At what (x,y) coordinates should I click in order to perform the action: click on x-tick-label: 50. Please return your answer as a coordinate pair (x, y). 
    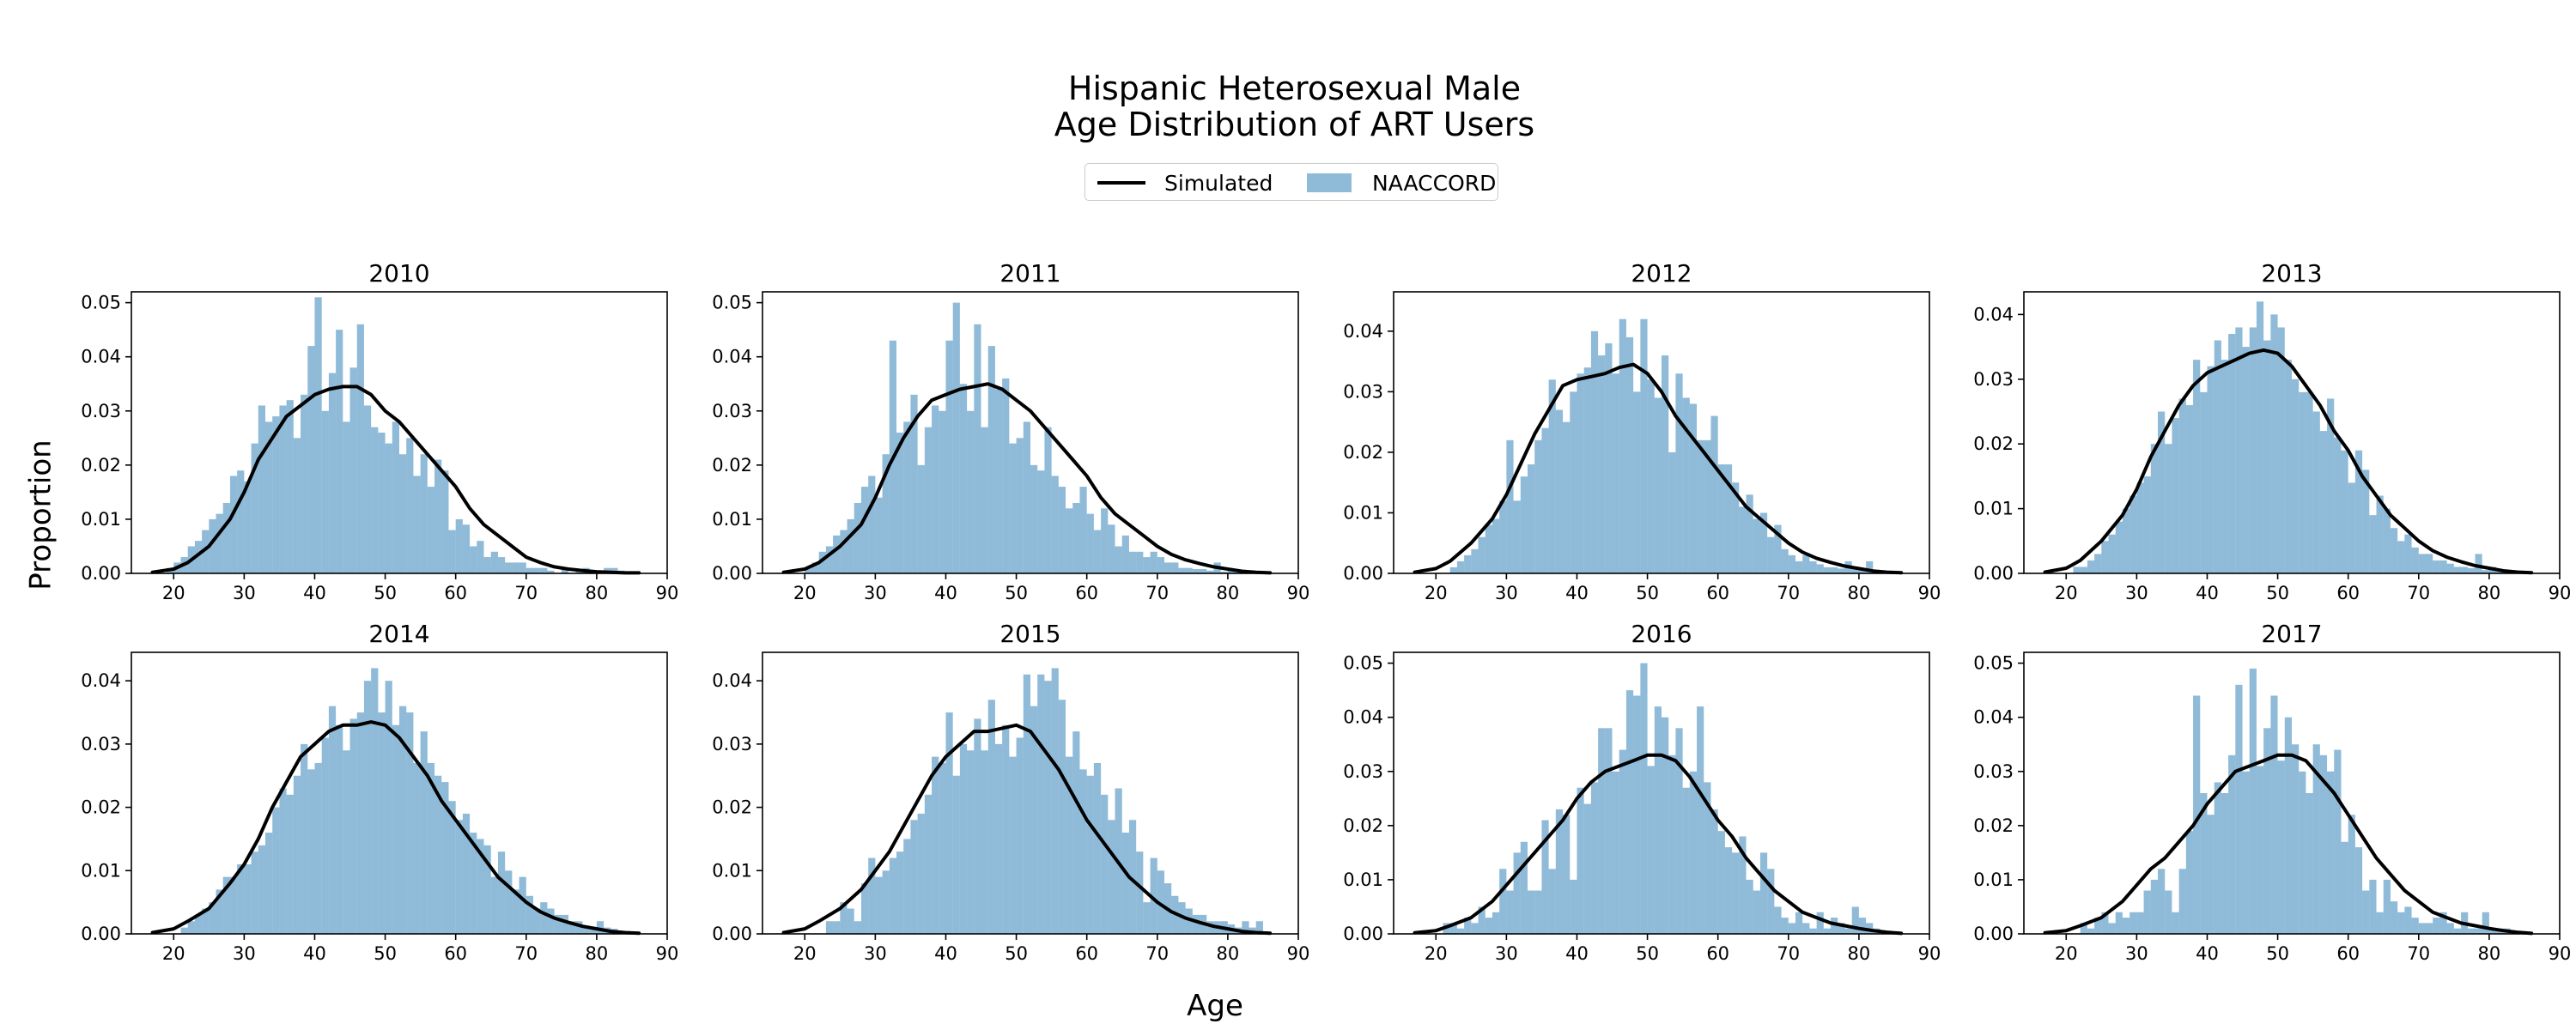
    Looking at the image, I should click on (1017, 953).